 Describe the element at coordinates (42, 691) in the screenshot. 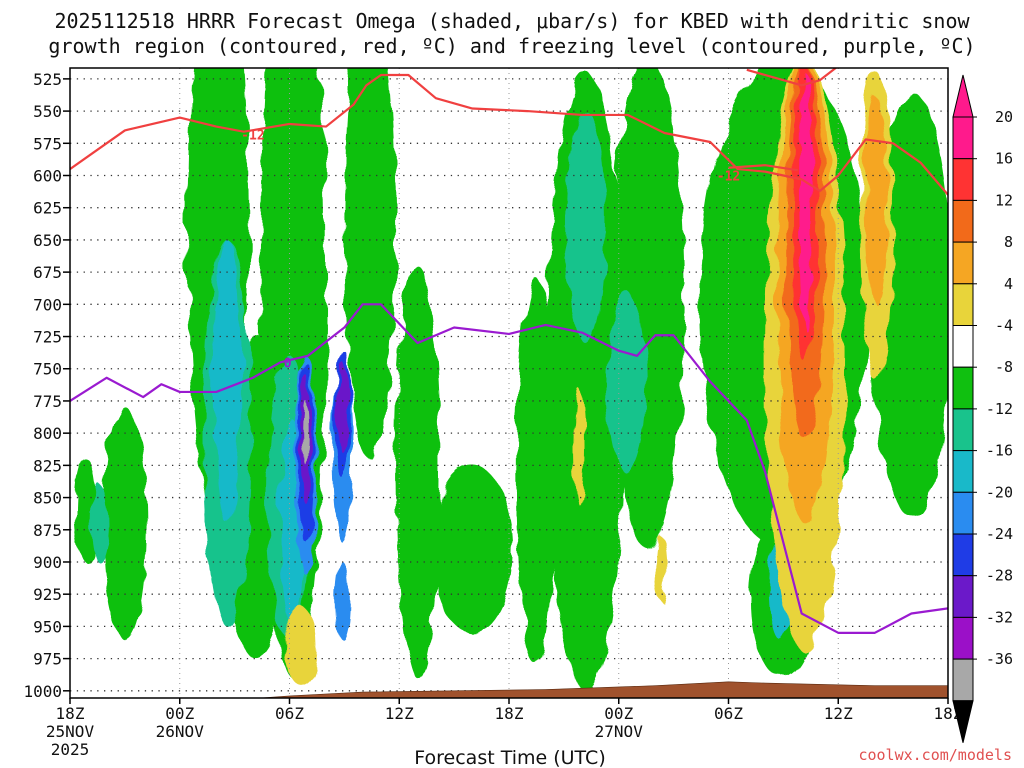

I see `y-tick-label: 1000` at that location.